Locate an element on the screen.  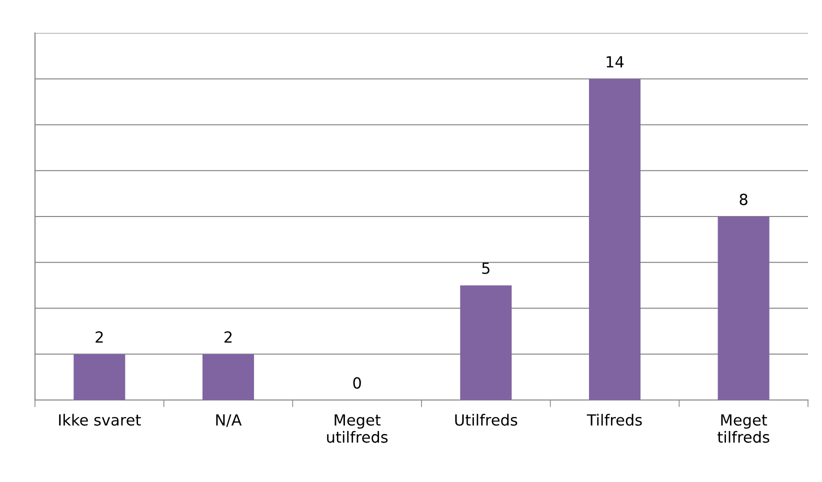
x-tick-label: Tilfreds is located at coordinates (614, 420).